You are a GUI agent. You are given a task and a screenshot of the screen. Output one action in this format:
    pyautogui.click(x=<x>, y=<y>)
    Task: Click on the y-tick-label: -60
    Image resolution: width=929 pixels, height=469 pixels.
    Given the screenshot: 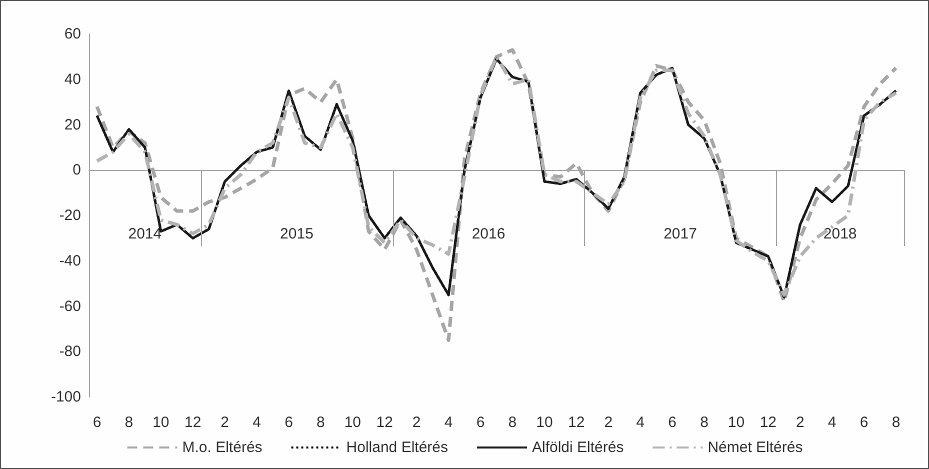 What is the action you would take?
    pyautogui.click(x=70, y=306)
    